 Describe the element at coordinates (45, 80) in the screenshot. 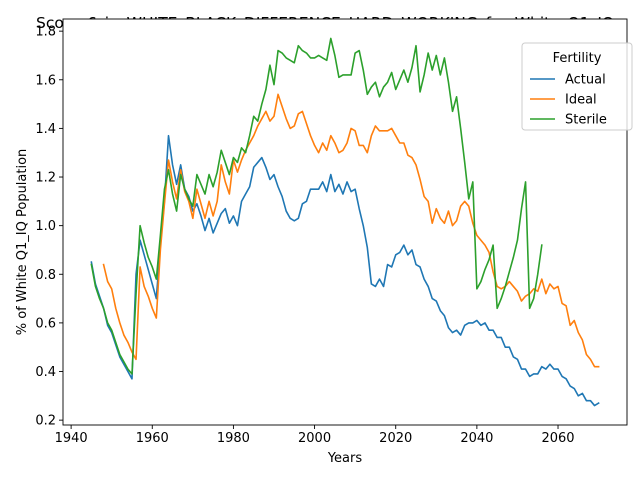

I see `y-tick-label: 1.6` at that location.